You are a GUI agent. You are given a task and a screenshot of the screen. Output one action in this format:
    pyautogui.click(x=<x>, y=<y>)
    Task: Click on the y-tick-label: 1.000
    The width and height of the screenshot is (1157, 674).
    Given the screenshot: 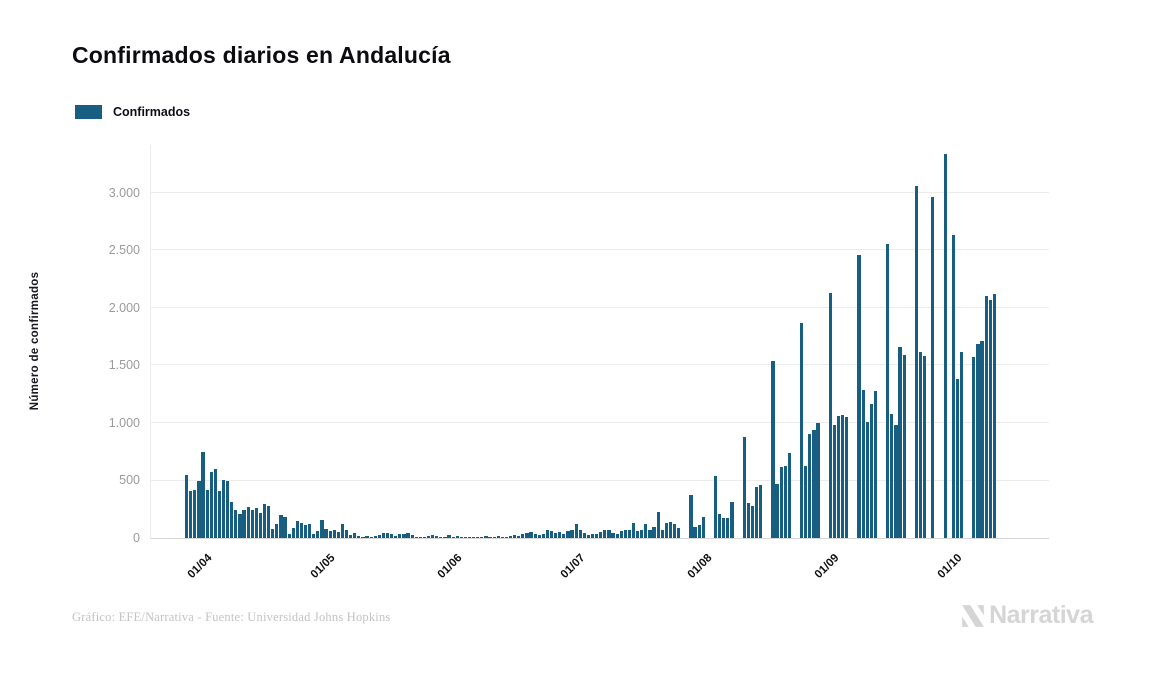 What is the action you would take?
    pyautogui.click(x=124, y=422)
    